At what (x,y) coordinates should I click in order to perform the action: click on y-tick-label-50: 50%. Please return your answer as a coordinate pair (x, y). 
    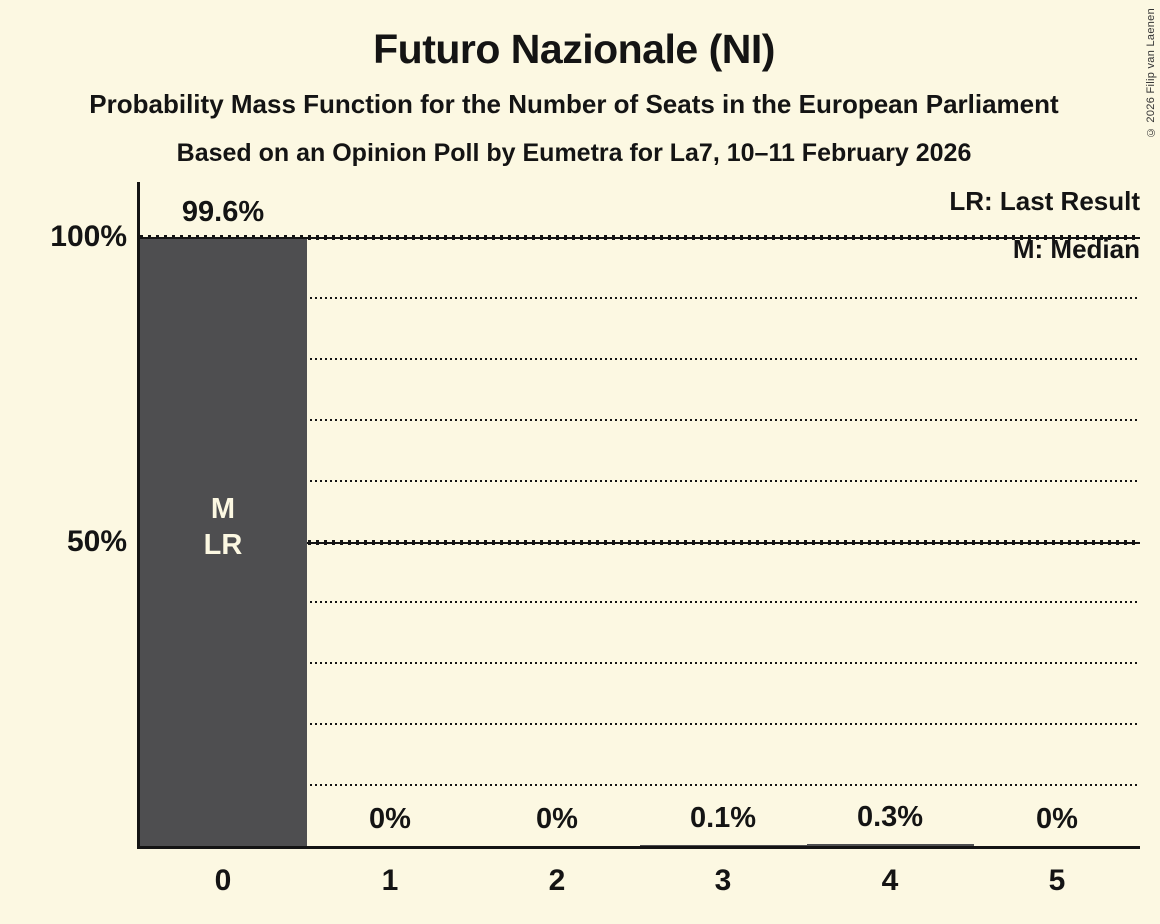
    Looking at the image, I should click on (96, 541).